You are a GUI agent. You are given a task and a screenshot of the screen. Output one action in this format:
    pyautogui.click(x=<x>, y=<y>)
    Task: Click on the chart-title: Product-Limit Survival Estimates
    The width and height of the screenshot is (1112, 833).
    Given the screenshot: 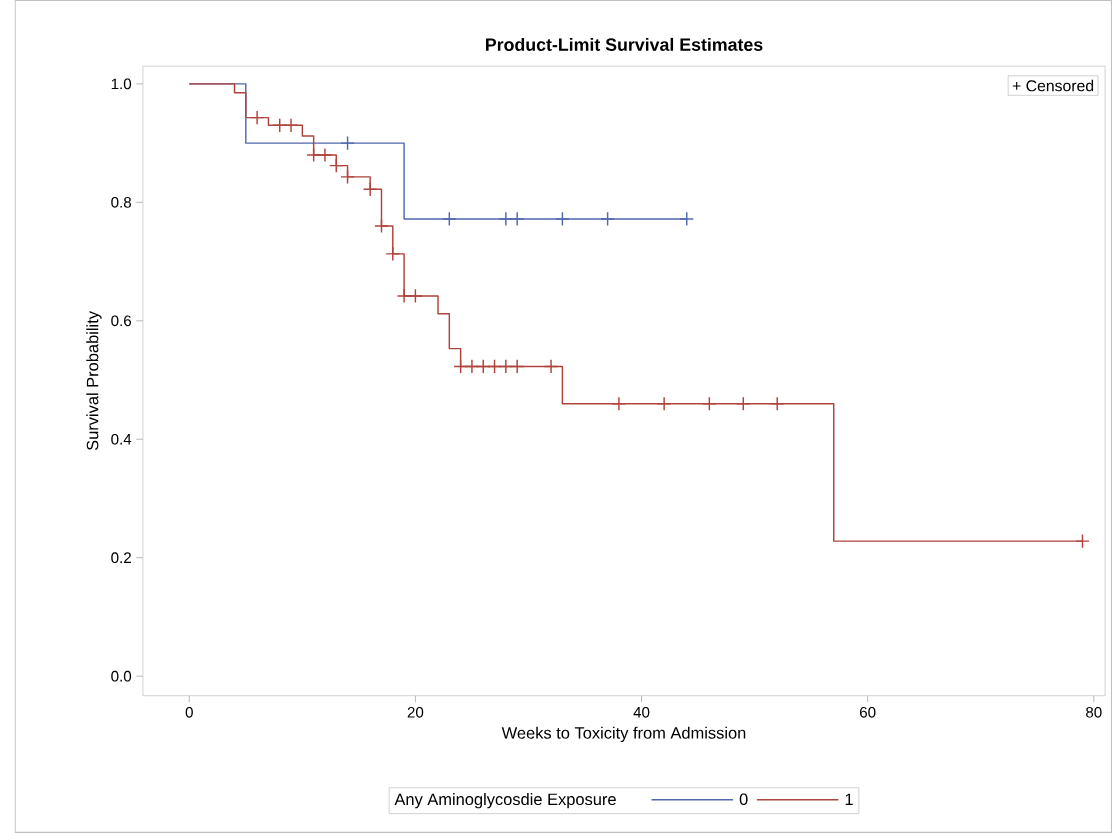 What is the action you would take?
    pyautogui.click(x=624, y=44)
    